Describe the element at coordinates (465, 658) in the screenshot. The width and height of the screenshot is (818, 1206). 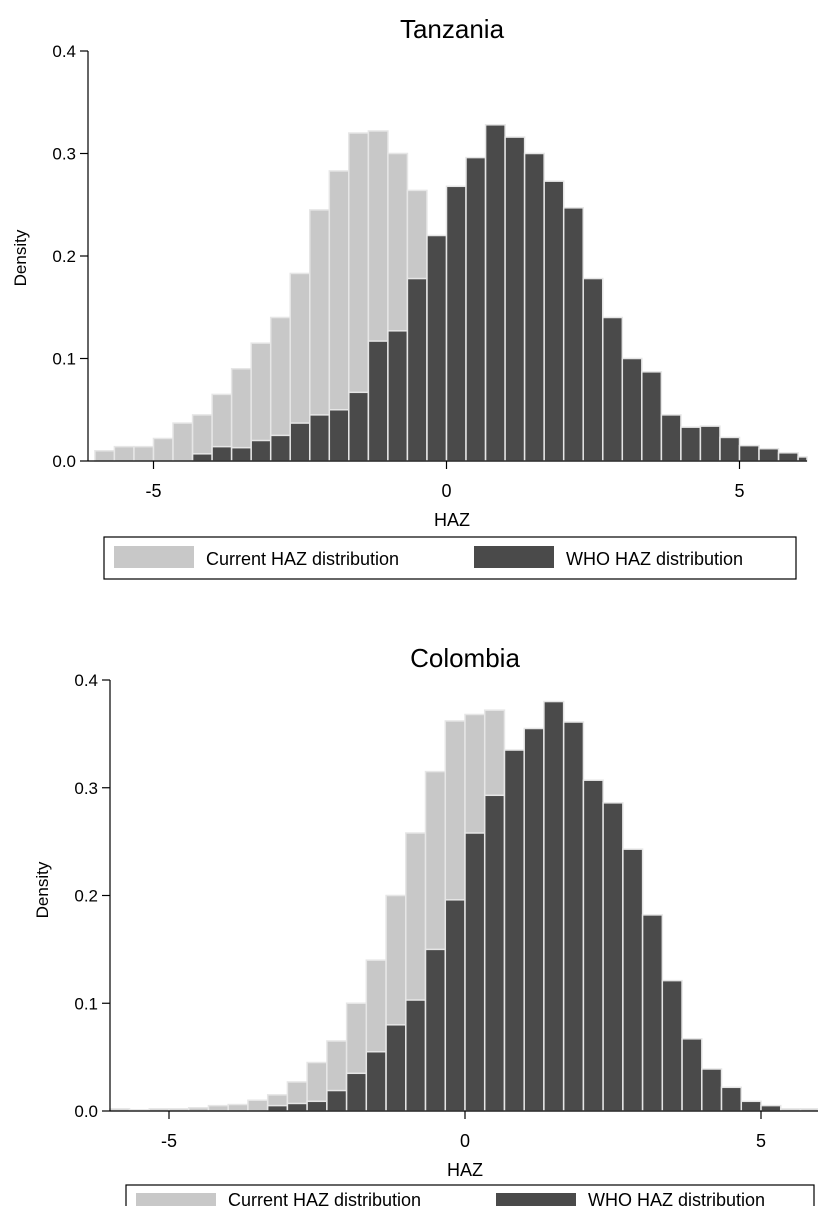
I see `chart-title: Colombia` at that location.